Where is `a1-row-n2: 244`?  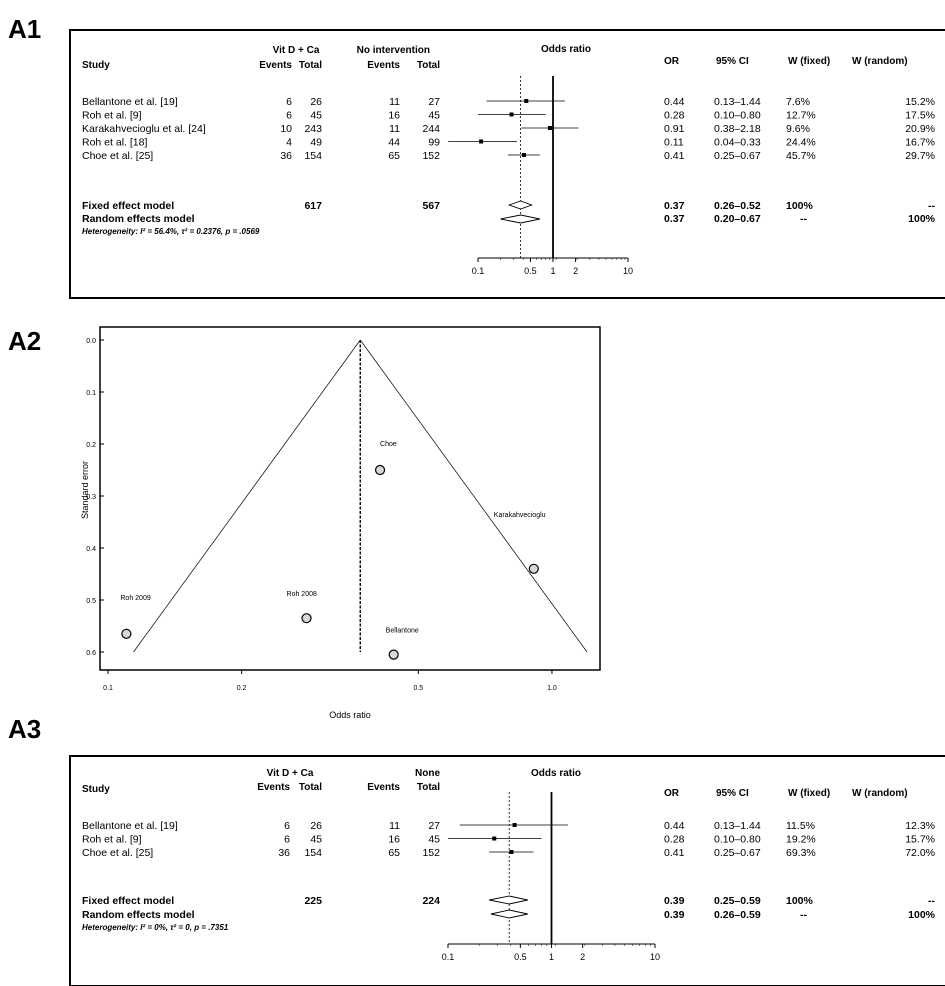
a1-row-n2: 244 is located at coordinates (431, 129).